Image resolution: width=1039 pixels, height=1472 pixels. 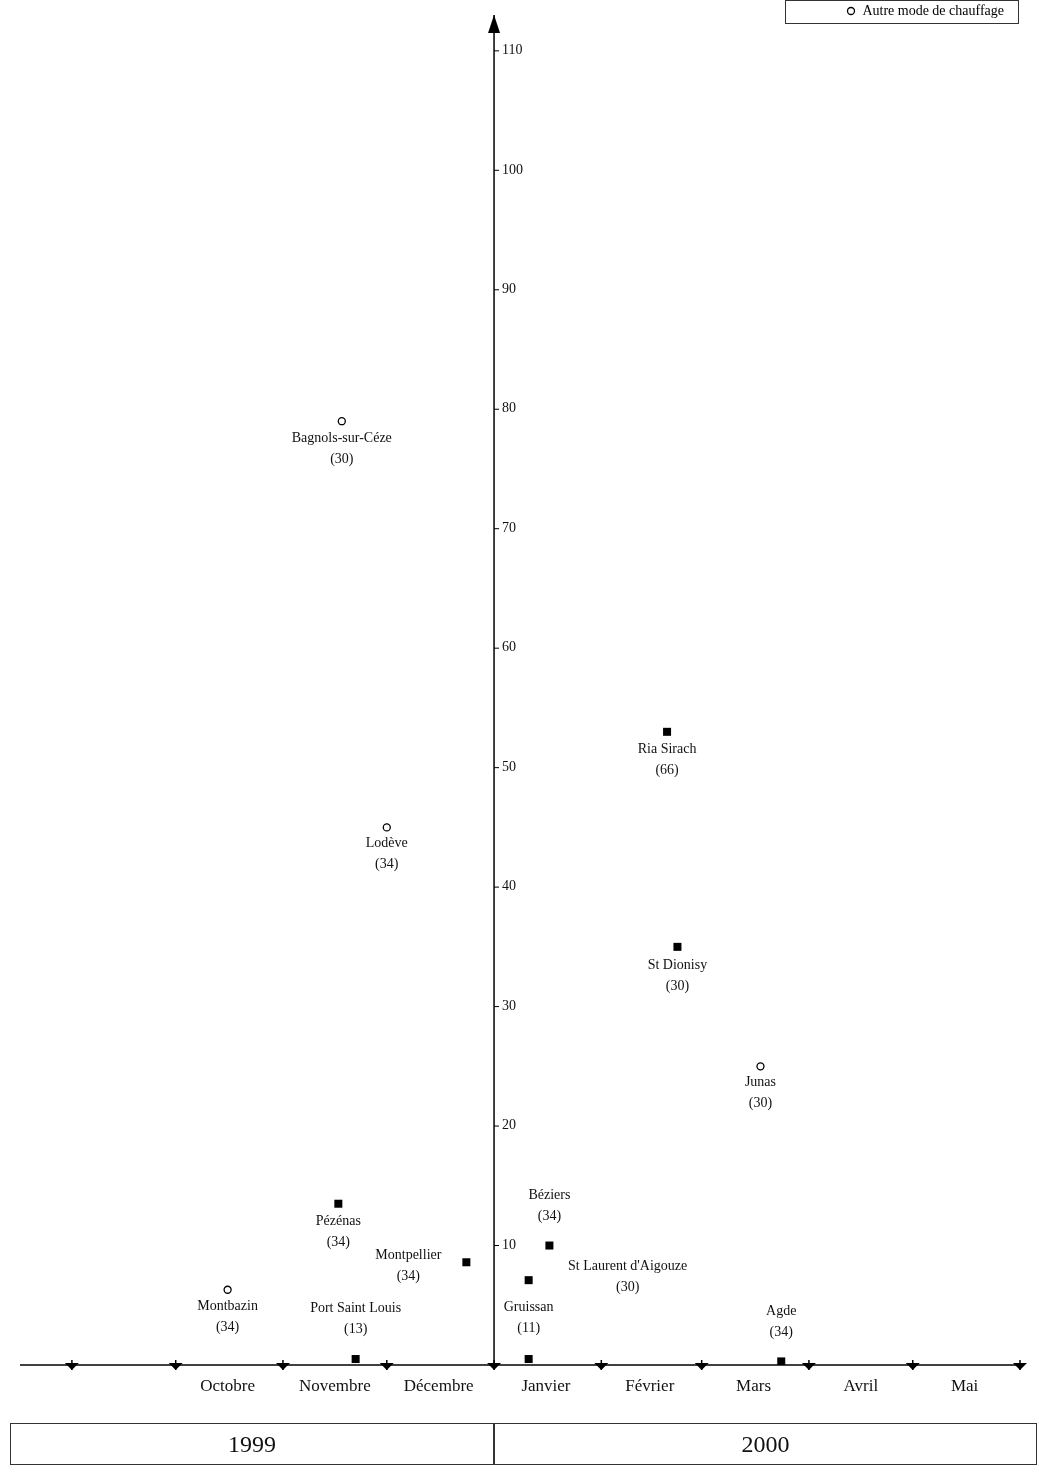 I want to click on x-tick-label: Novembre, so click(x=335, y=1385).